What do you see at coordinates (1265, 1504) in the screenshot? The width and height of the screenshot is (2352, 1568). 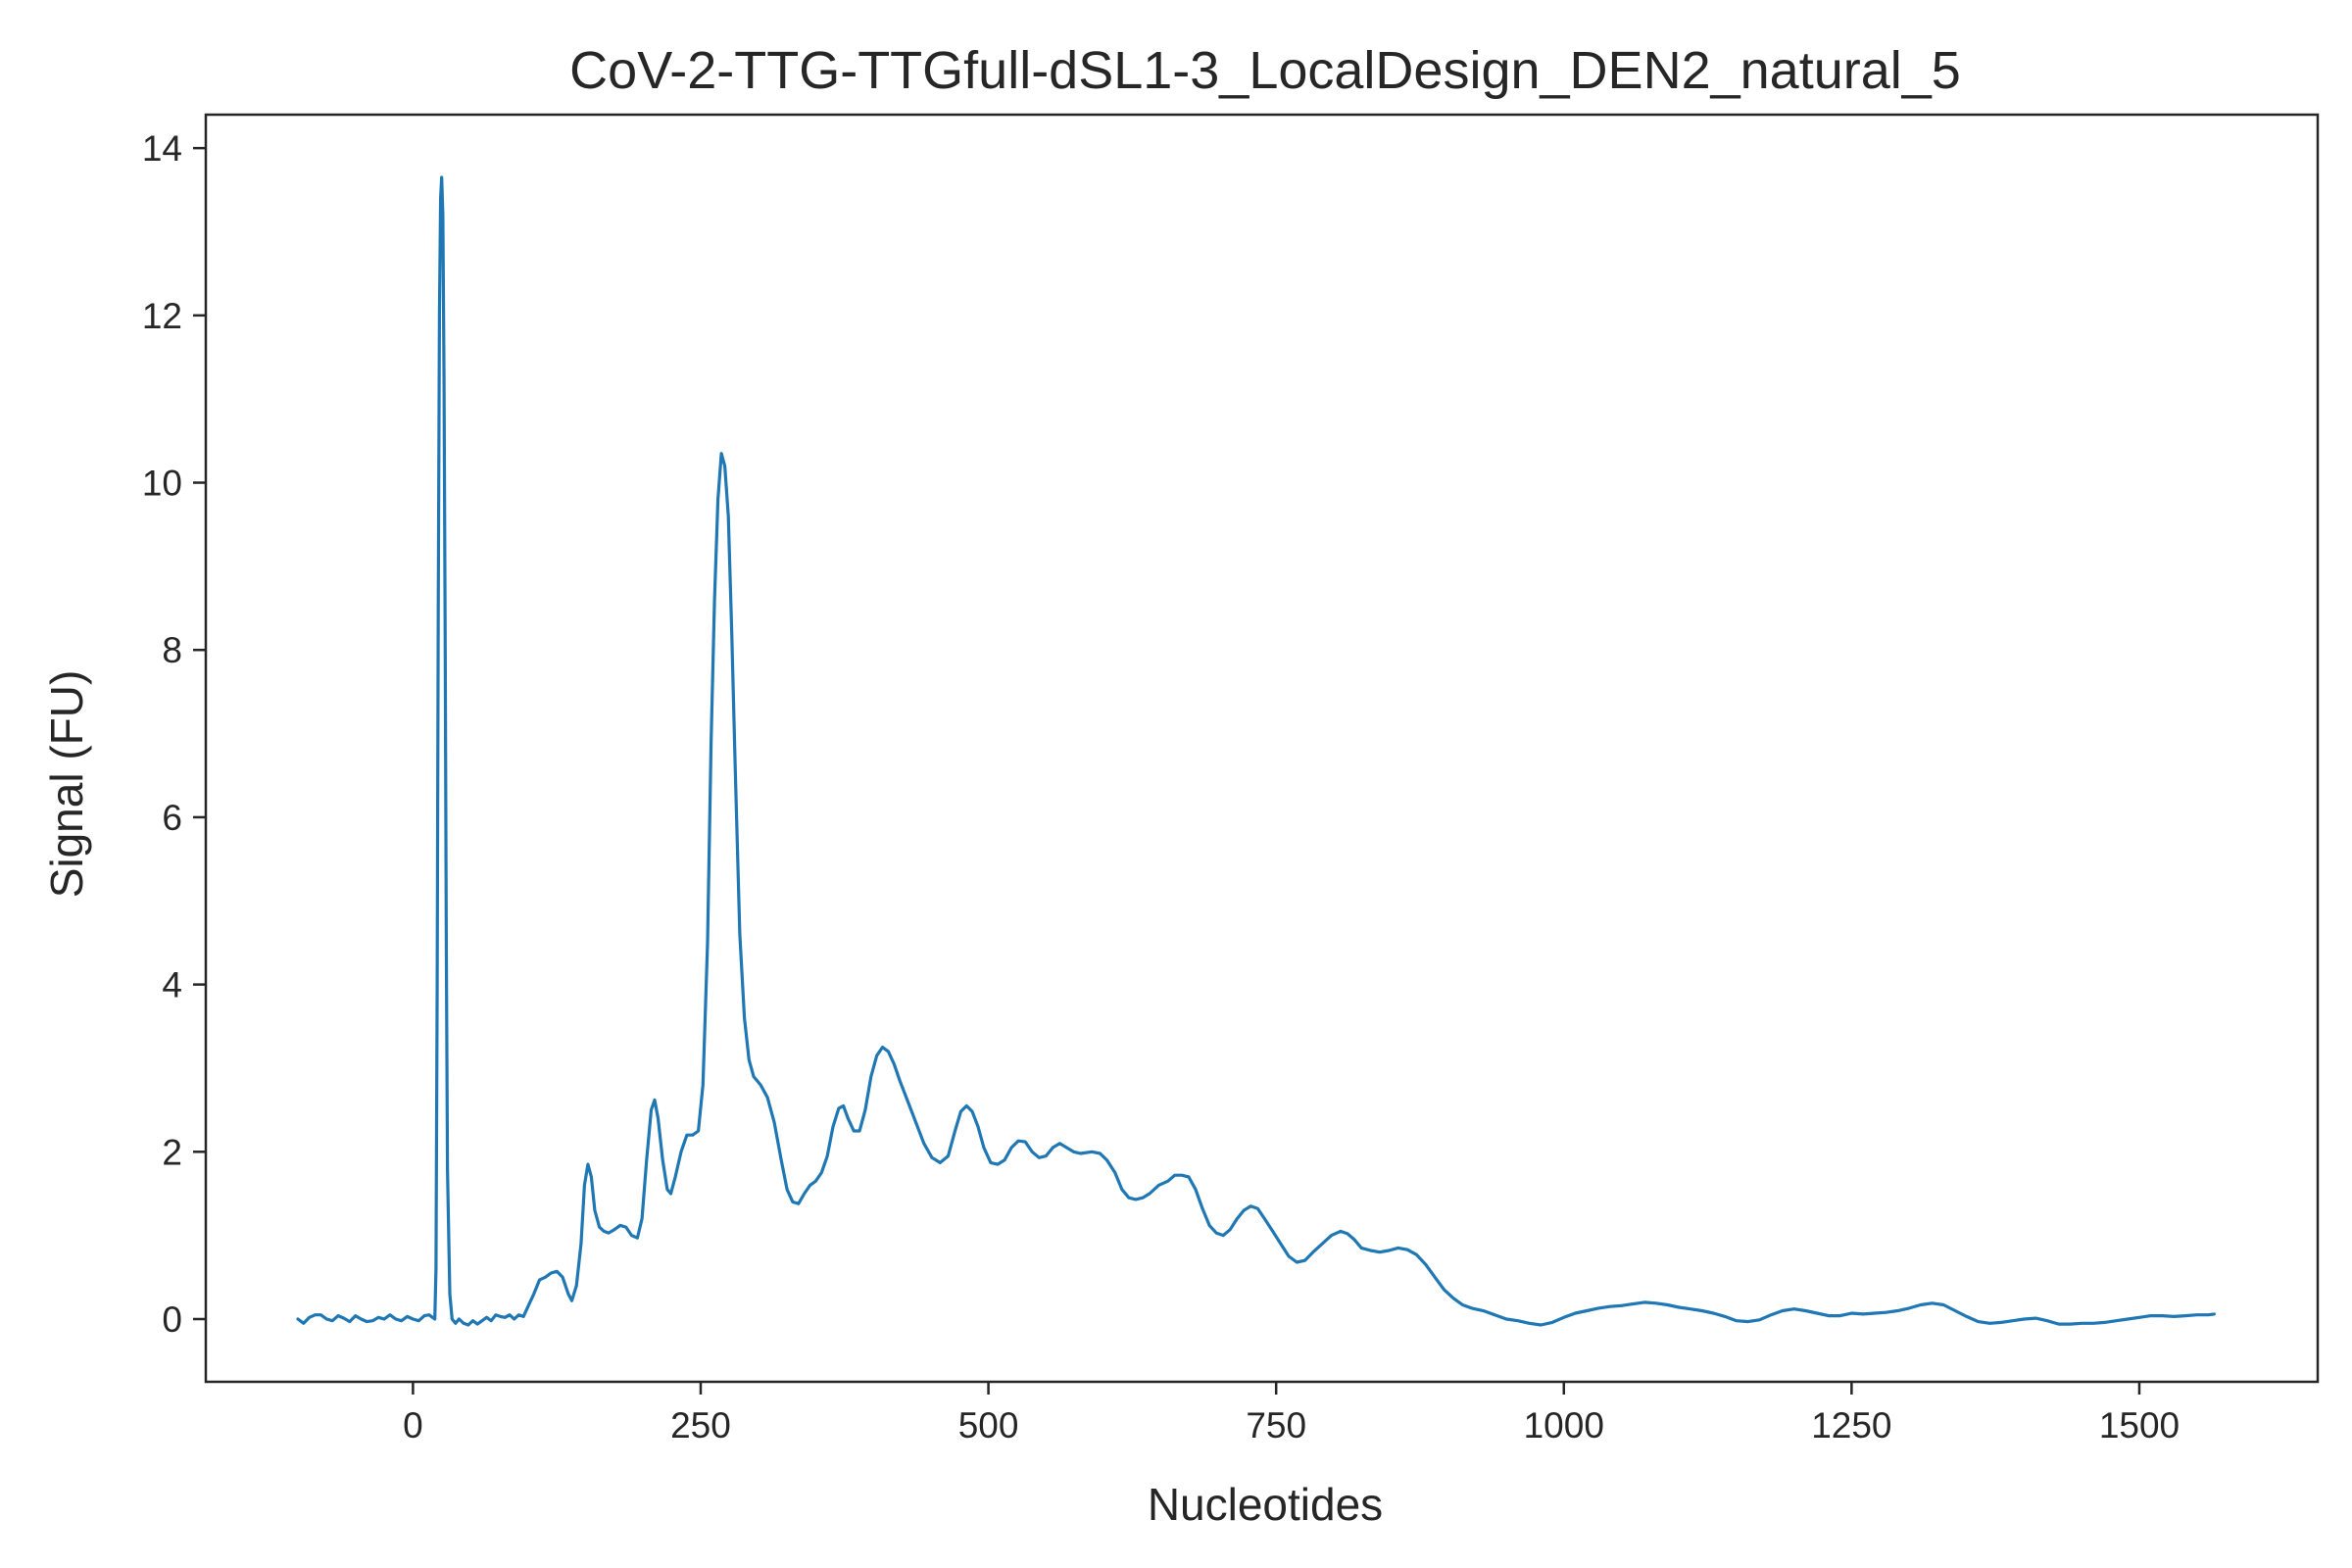 I see `x-axis-label: Nucleotides` at bounding box center [1265, 1504].